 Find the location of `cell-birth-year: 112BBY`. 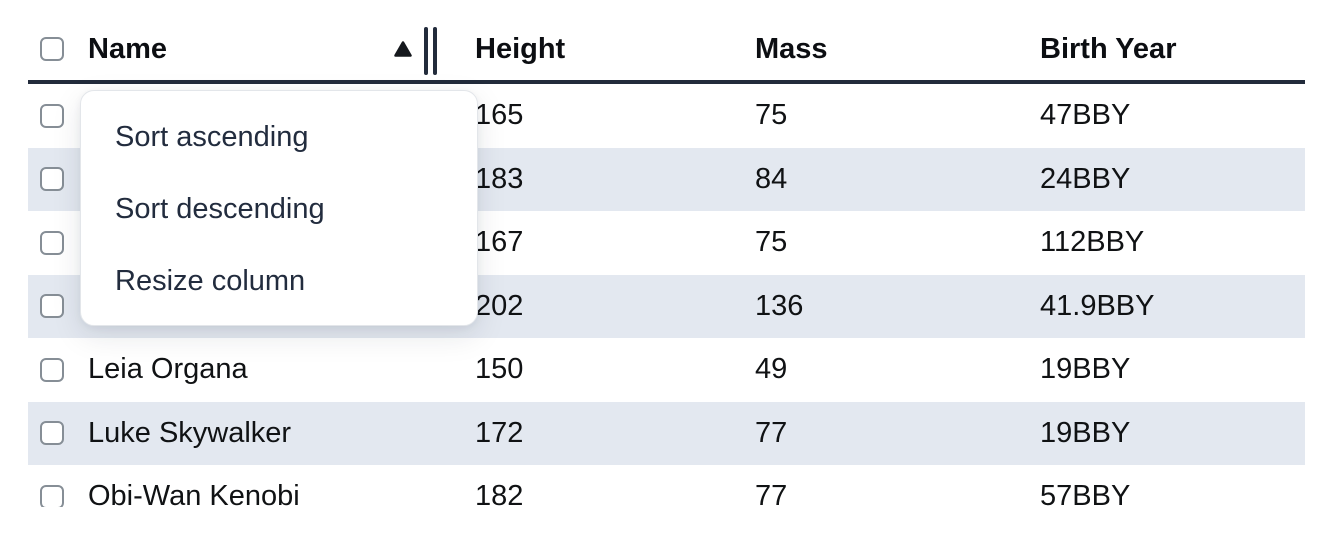

cell-birth-year: 112BBY is located at coordinates (1092, 242).